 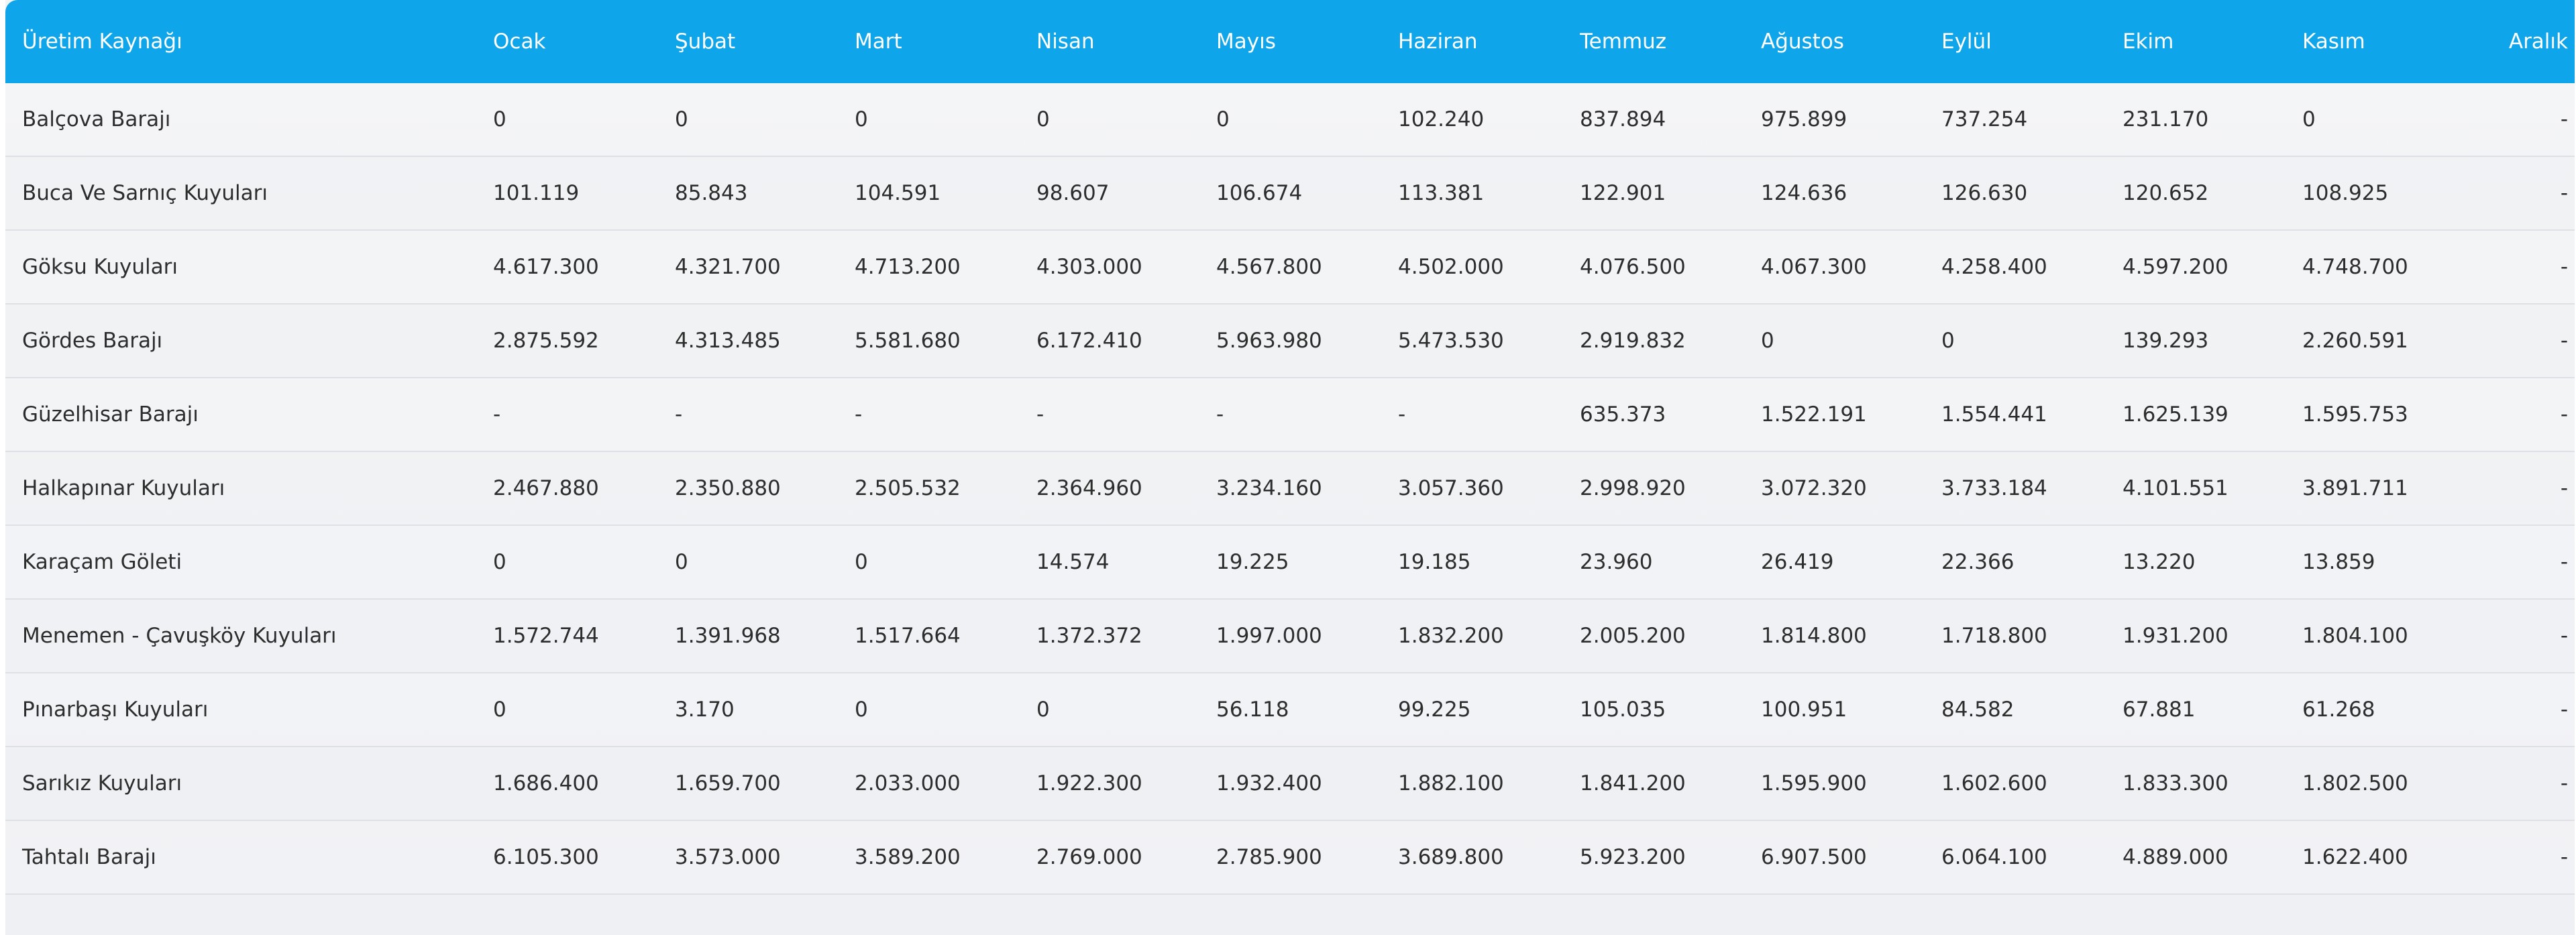 What do you see at coordinates (945, 784) in the screenshot?
I see `value-cell: 2.033.000` at bounding box center [945, 784].